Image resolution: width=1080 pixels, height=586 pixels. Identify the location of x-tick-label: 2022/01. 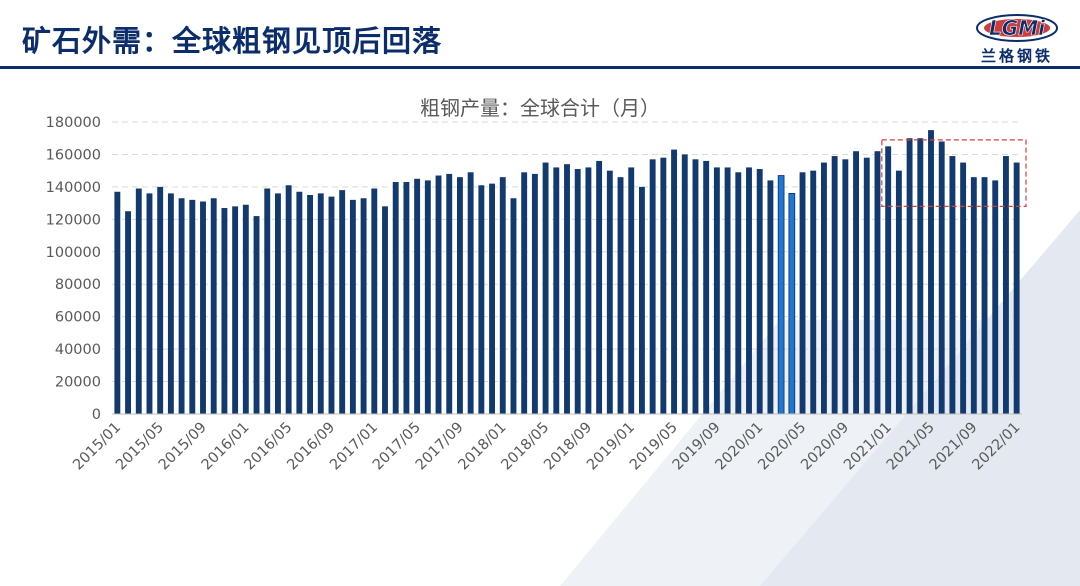
(997, 447).